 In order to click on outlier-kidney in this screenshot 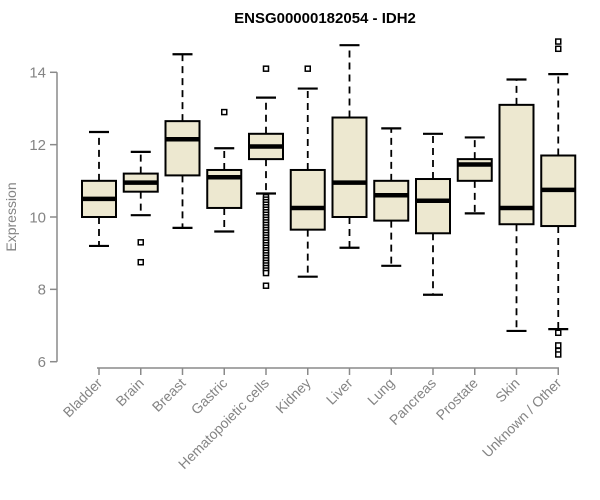, I will do `click(307, 68)`.